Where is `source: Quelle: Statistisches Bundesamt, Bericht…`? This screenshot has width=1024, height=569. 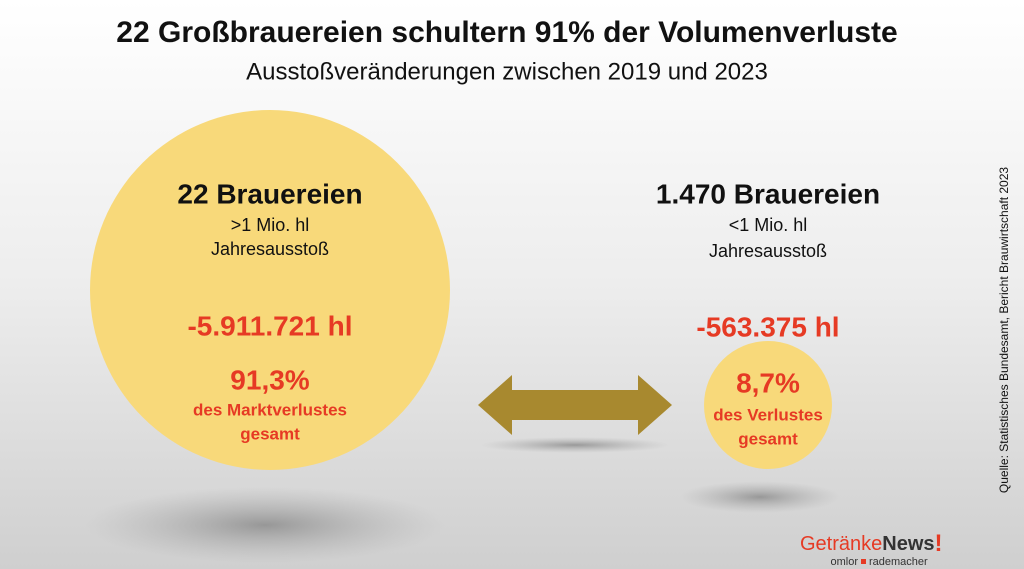
source: Quelle: Statistisches Bundesamt, Bericht… is located at coordinates (1004, 330).